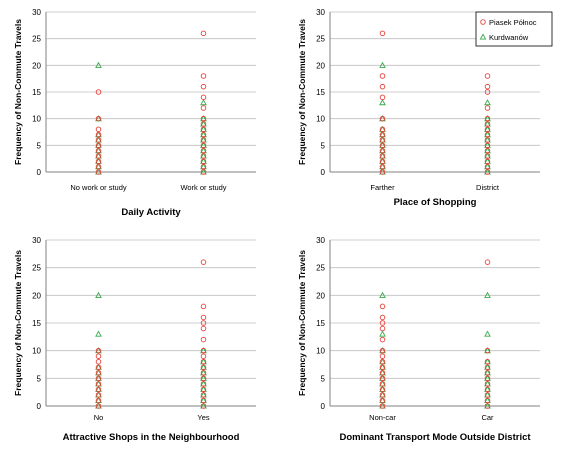 The height and width of the screenshot is (467, 574). I want to click on x-tick-label: Non-car, so click(382, 417).